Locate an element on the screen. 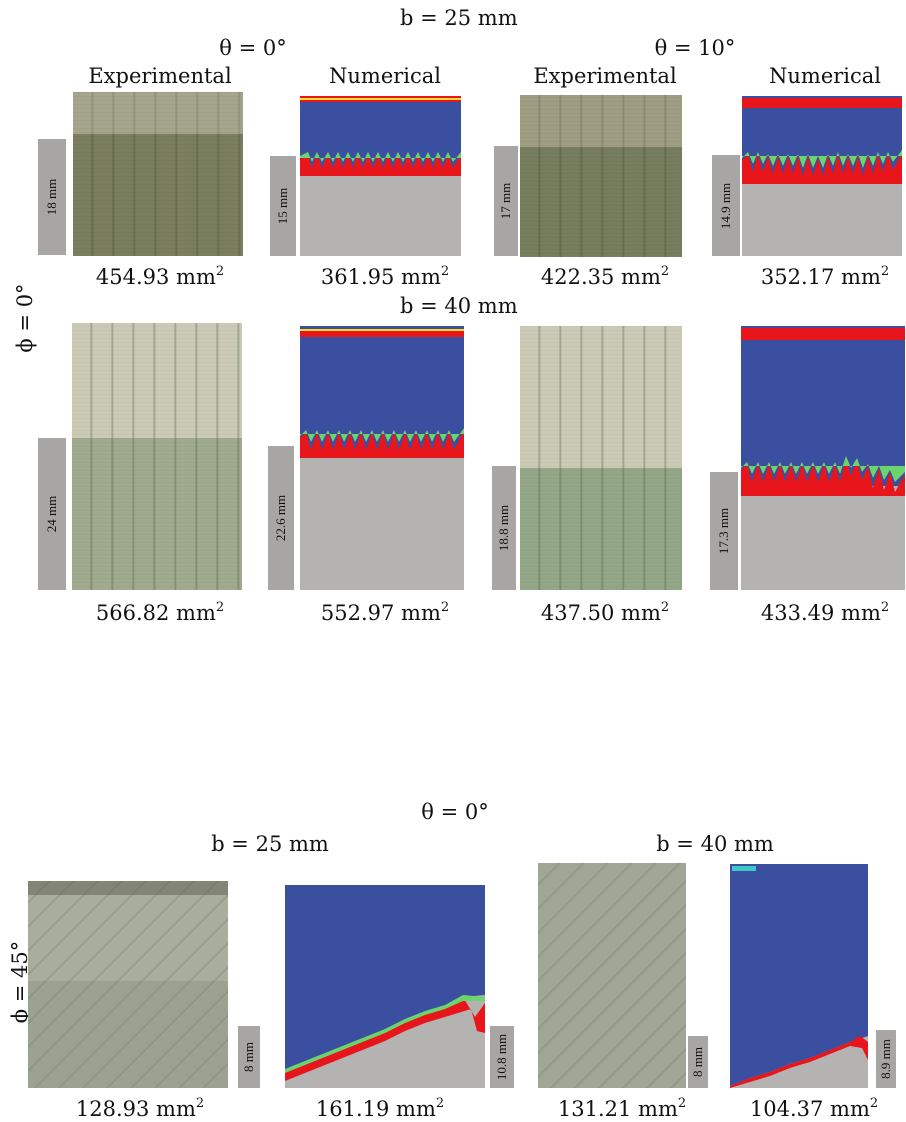 The image size is (906, 1122). area-r1c3: 422.35 mm2 is located at coordinates (605, 276).